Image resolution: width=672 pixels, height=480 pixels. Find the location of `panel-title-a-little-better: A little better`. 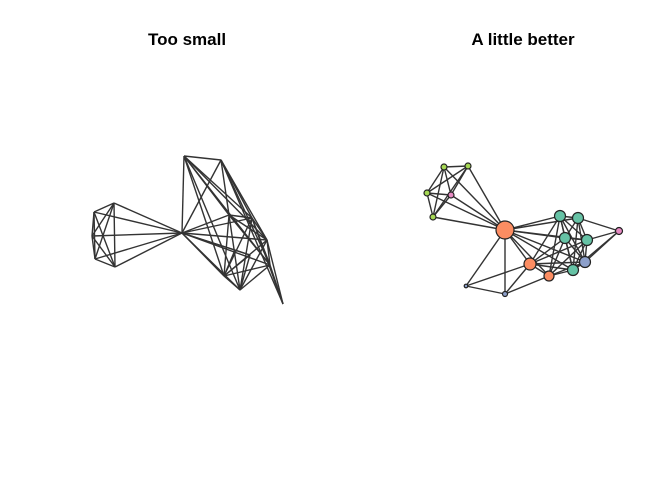

panel-title-a-little-better: A little better is located at coordinates (523, 39).